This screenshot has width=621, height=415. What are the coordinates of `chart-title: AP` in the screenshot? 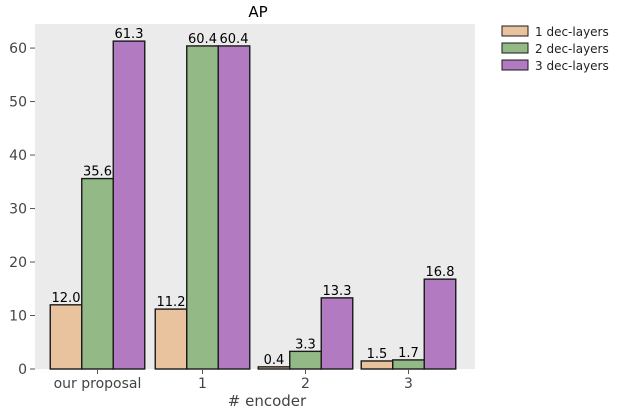 It's located at (257, 12).